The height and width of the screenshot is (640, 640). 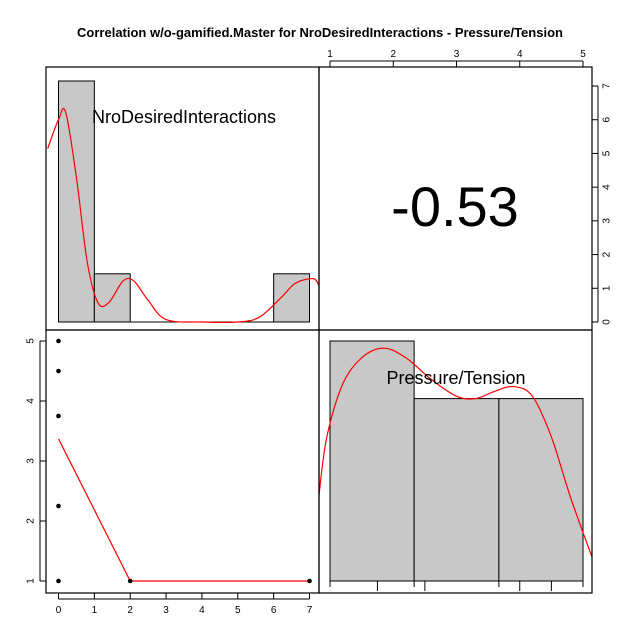 What do you see at coordinates (455, 378) in the screenshot?
I see `variable-label-pressure-tension: Pressure/Tension` at bounding box center [455, 378].